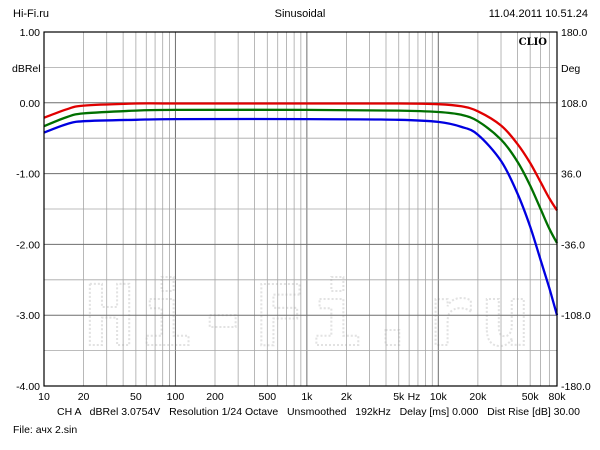  What do you see at coordinates (414, 397) in the screenshot?
I see `x-axis-unit-label: Hz` at bounding box center [414, 397].